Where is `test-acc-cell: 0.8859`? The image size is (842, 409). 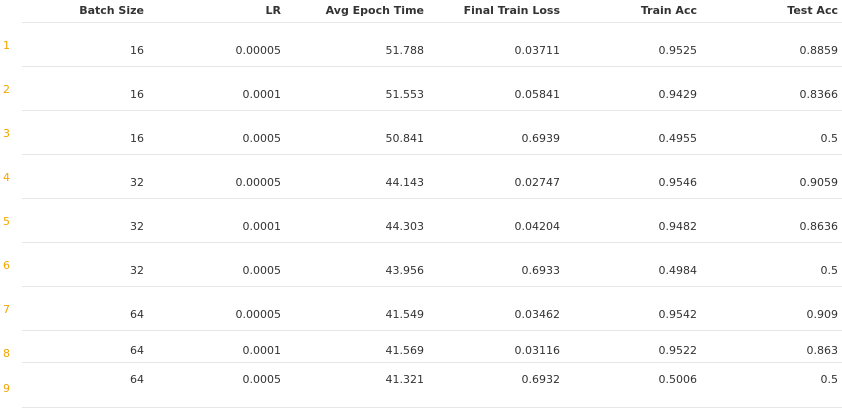
test-acc-cell: 0.8859 is located at coordinates (819, 50).